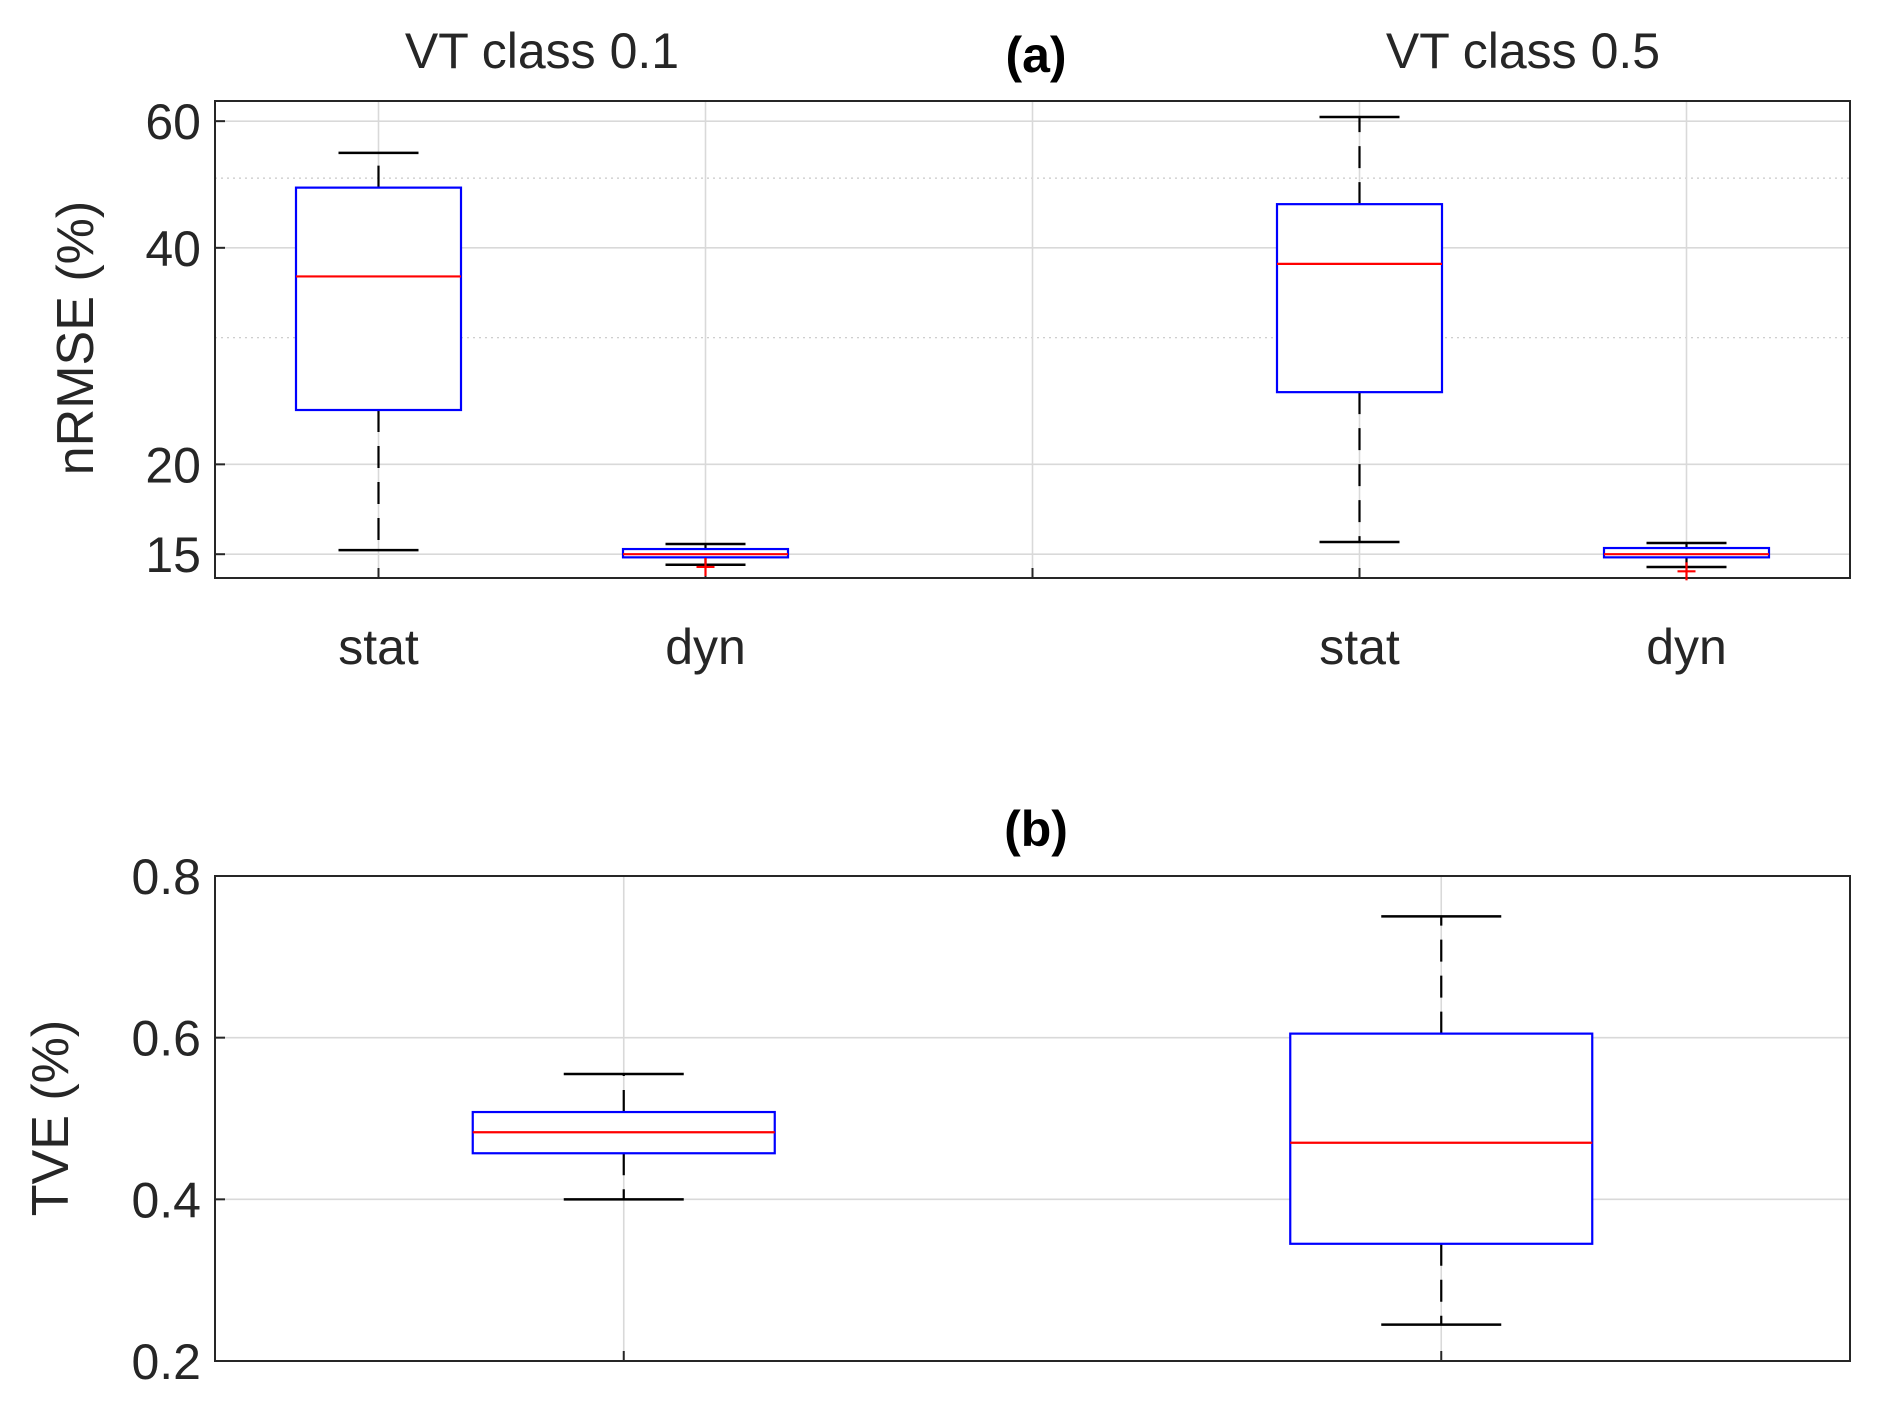 This screenshot has width=1884, height=1415. What do you see at coordinates (542, 51) in the screenshot?
I see `panel-a-group-title-vt01: VT class 0.1` at bounding box center [542, 51].